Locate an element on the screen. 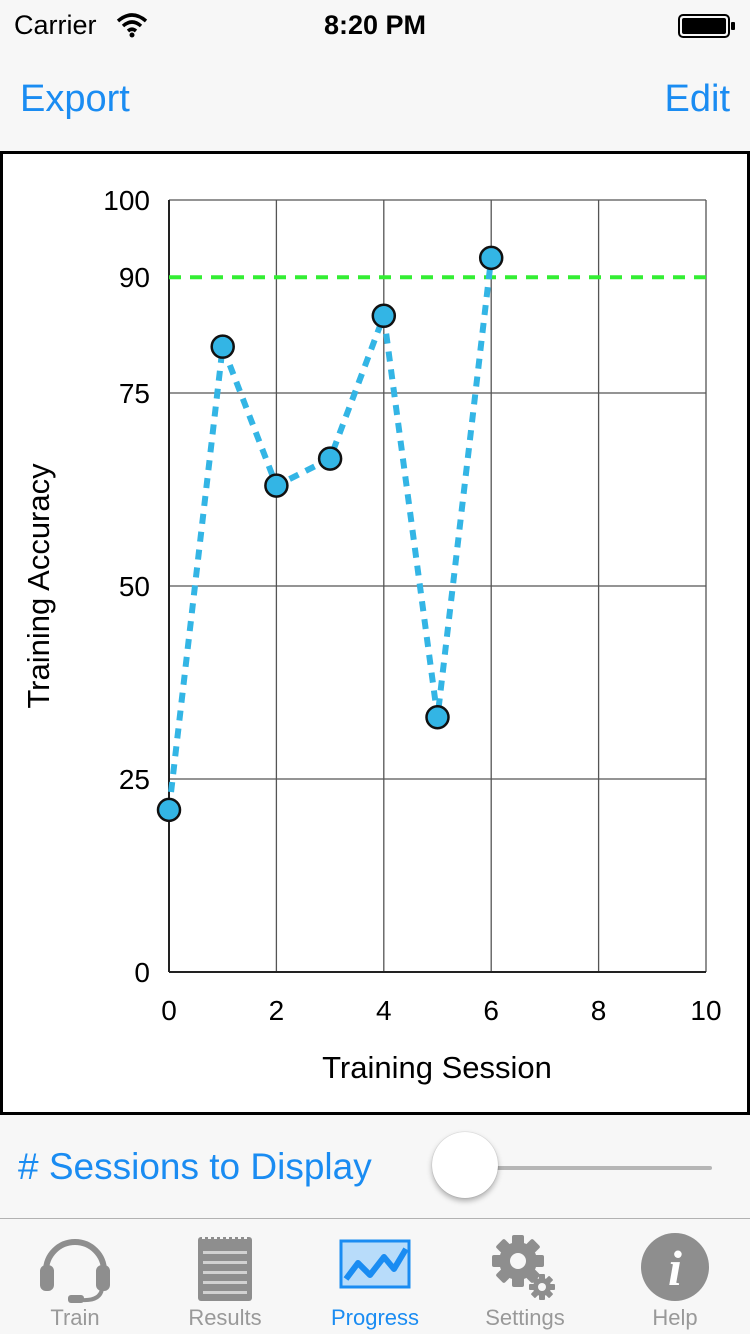 The width and height of the screenshot is (750, 1334). tab-results: Results is located at coordinates (225, 1276).